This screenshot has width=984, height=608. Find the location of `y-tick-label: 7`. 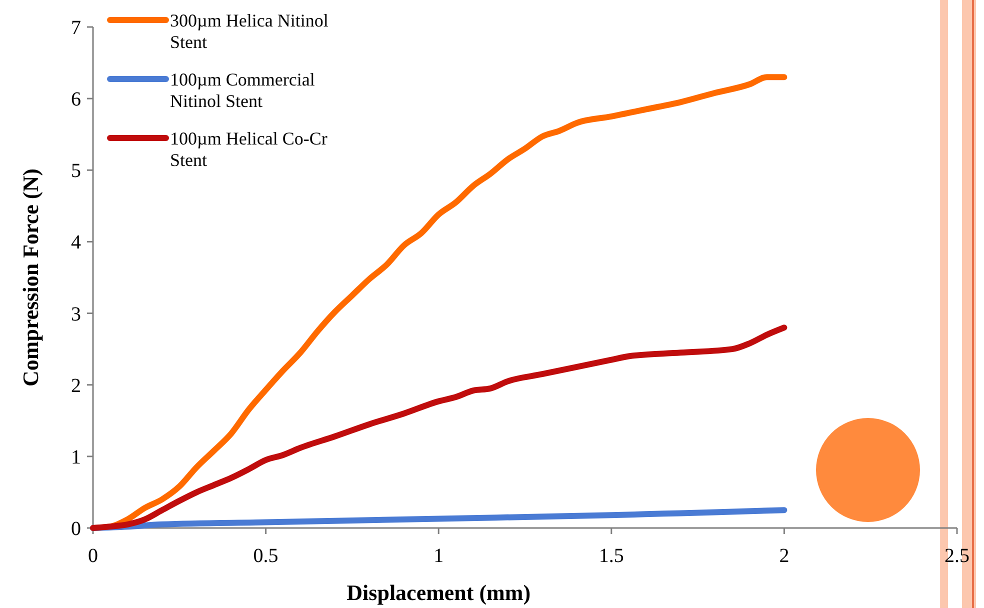

y-tick-label: 7 is located at coordinates (76, 28).